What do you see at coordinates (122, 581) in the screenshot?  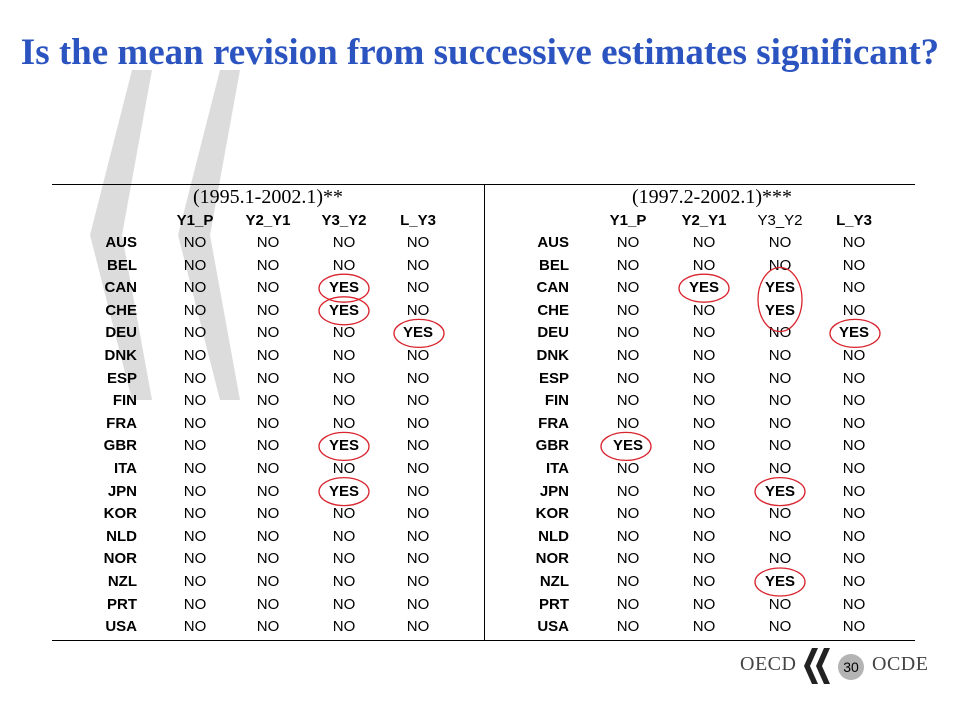 I see `country-label: NZL` at bounding box center [122, 581].